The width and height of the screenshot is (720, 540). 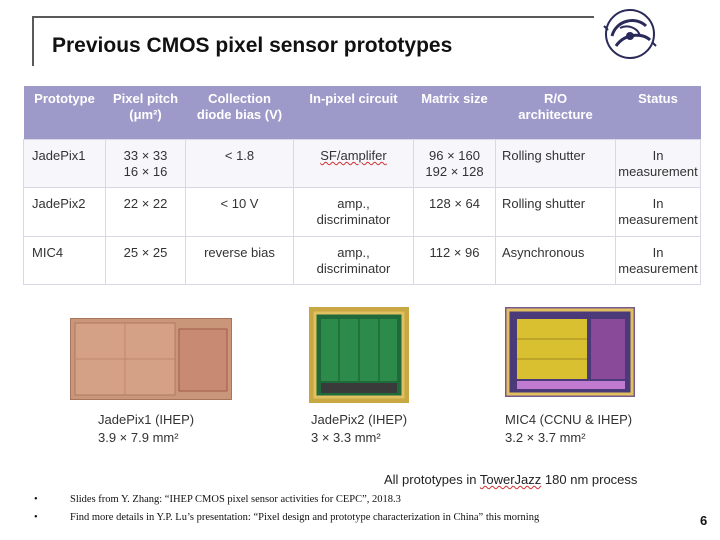 What do you see at coordinates (570, 352) in the screenshot?
I see `mic4-chip-image` at bounding box center [570, 352].